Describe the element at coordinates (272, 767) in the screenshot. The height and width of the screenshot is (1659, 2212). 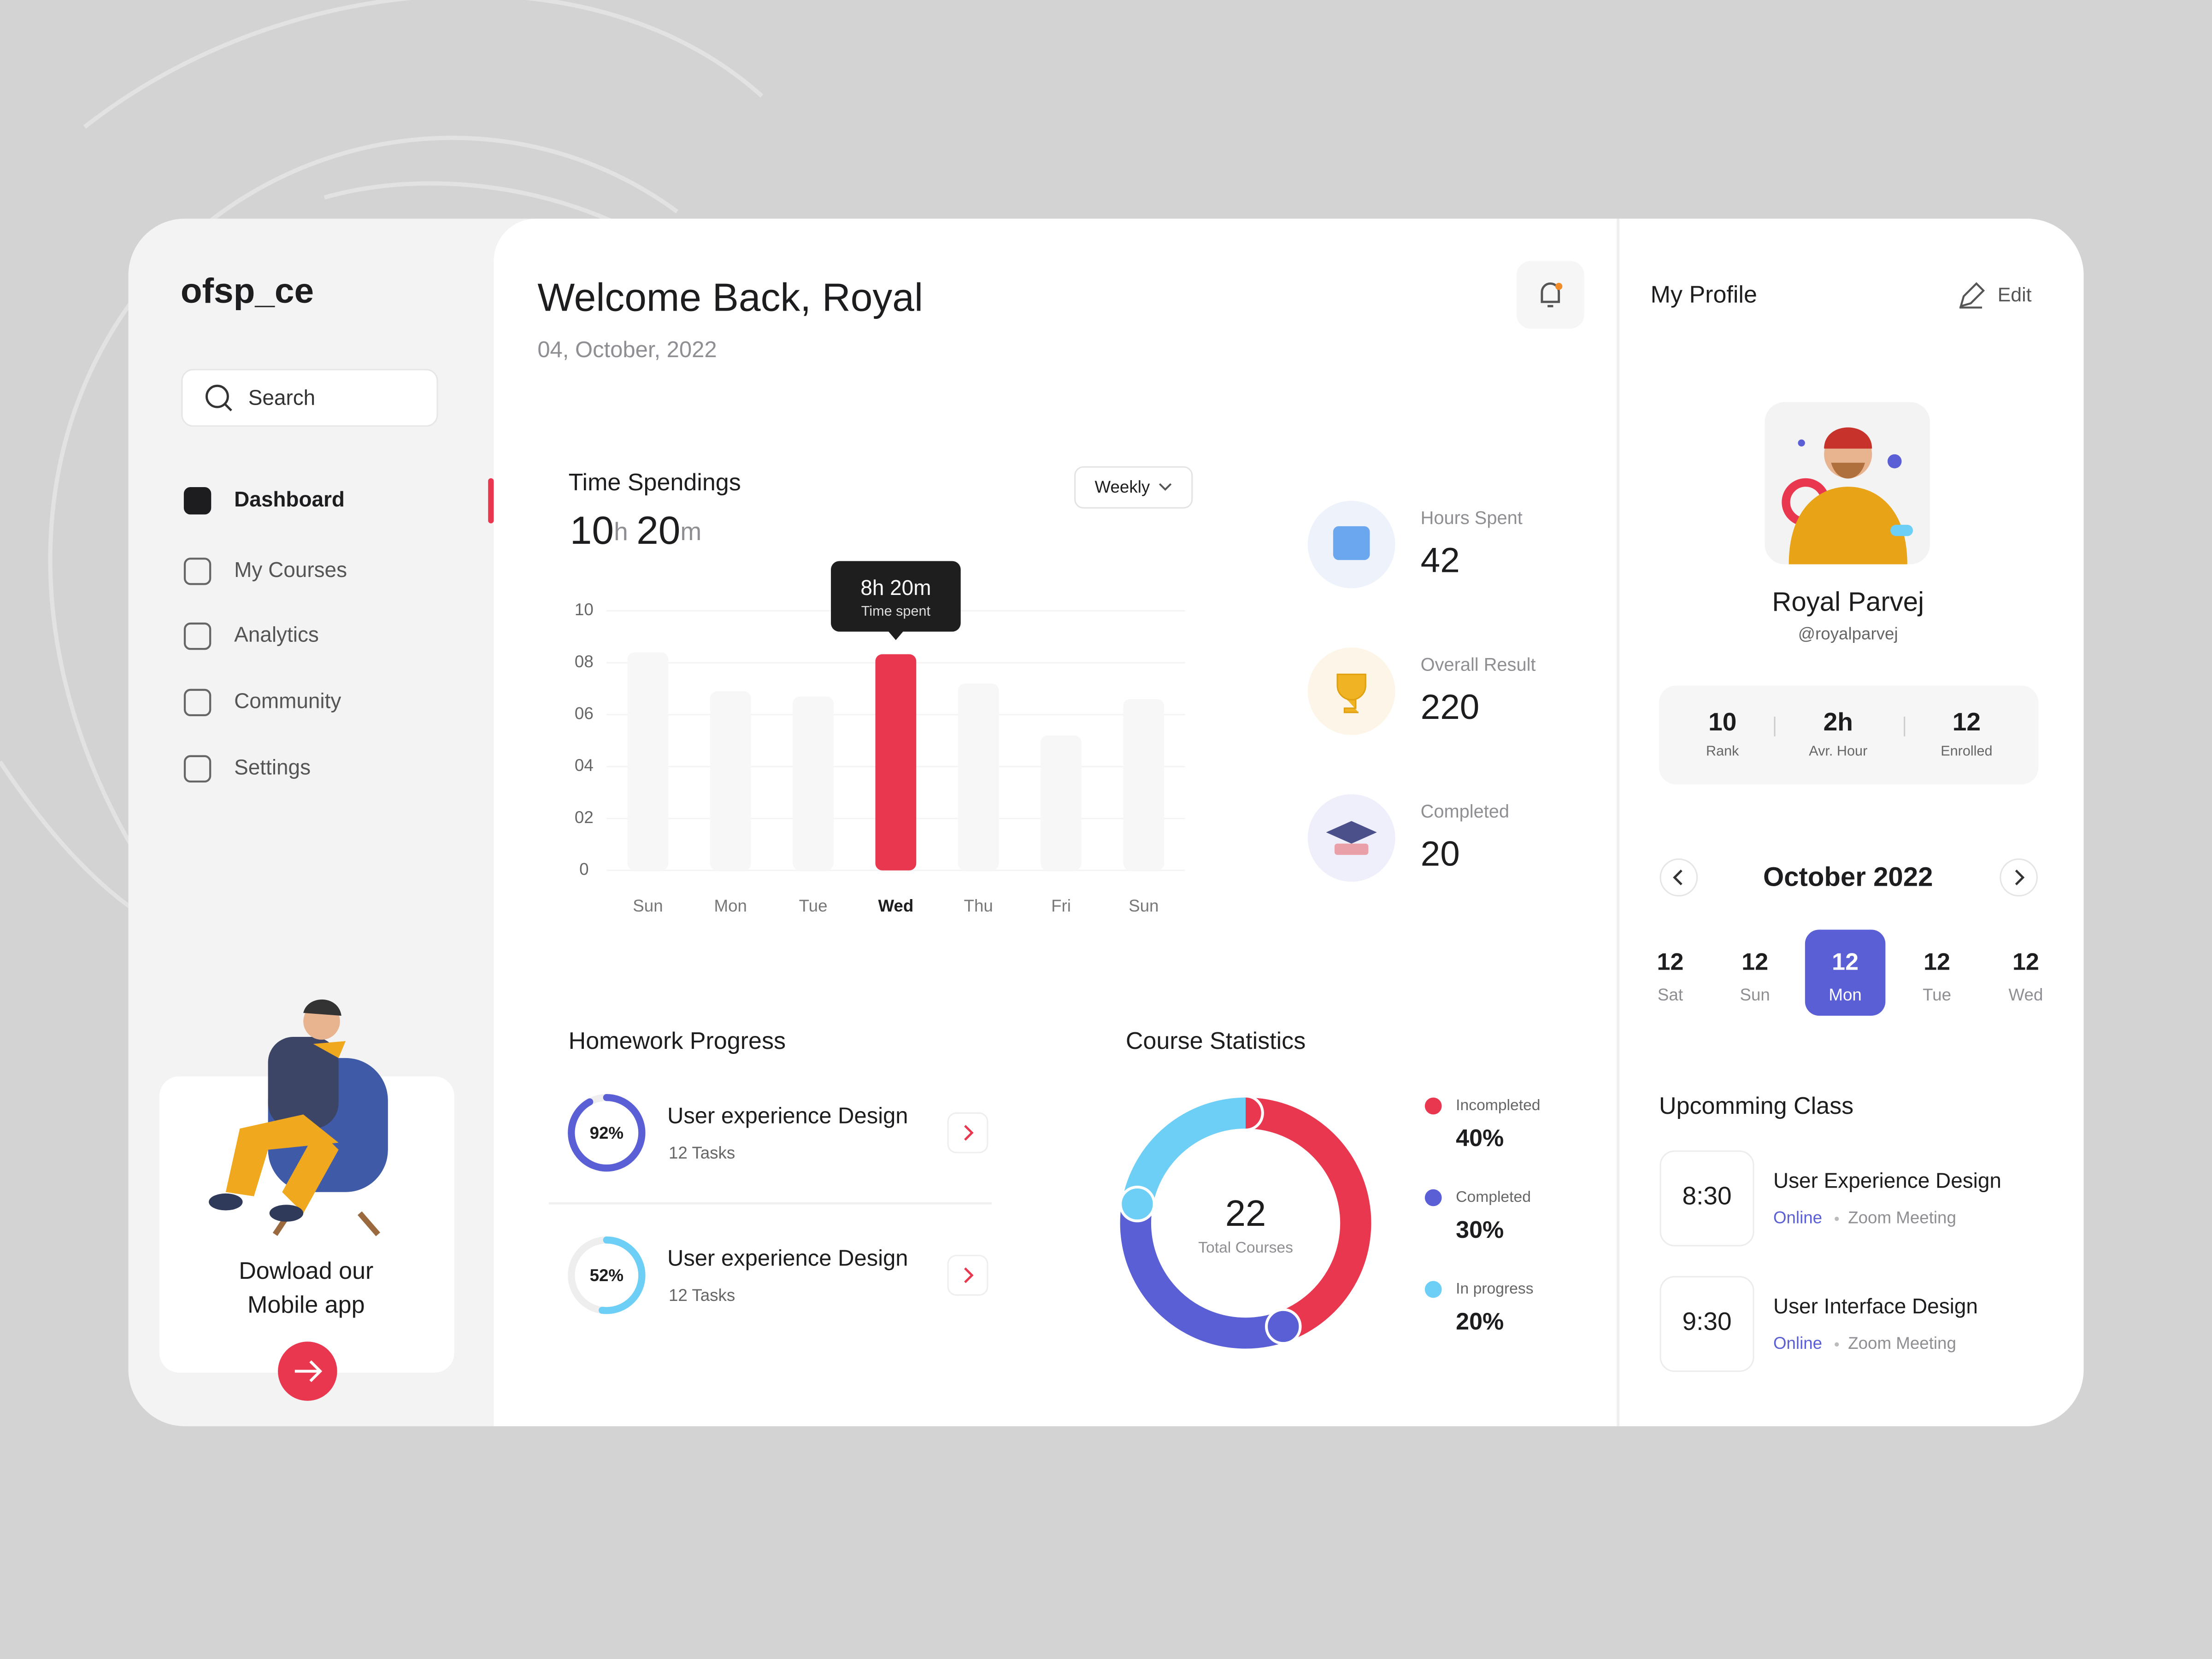
I see `nav-item: Settings` at that location.